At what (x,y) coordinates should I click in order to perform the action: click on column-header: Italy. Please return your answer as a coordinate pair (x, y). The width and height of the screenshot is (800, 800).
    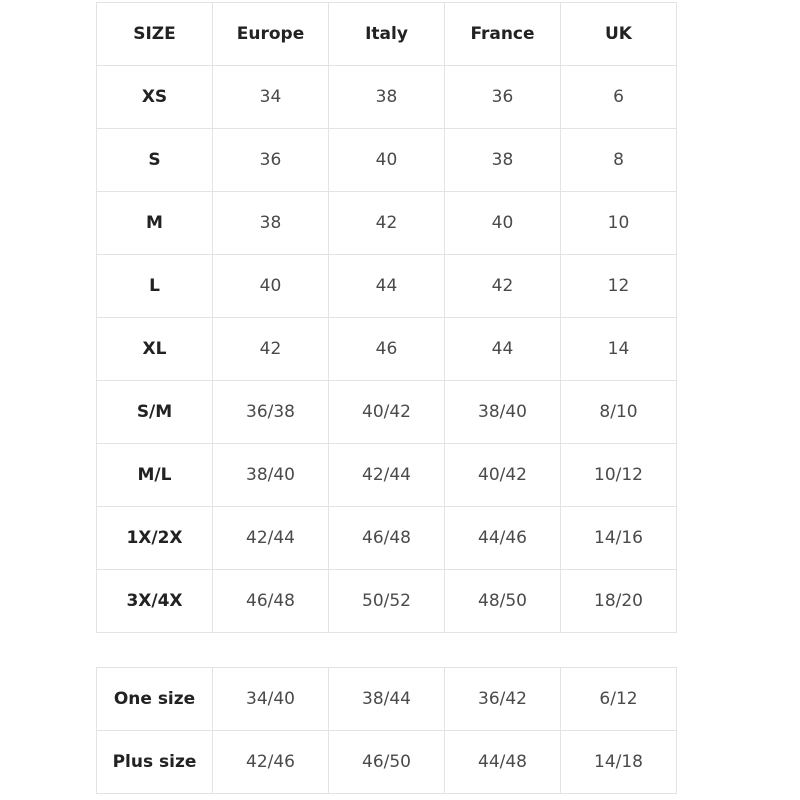
    Looking at the image, I should click on (386, 34).